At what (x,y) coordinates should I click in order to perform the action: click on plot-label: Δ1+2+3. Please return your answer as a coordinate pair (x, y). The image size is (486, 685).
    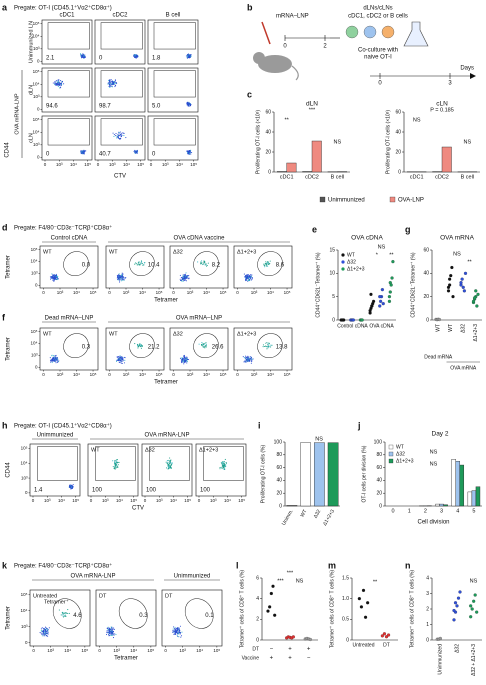
    Looking at the image, I should click on (246, 334).